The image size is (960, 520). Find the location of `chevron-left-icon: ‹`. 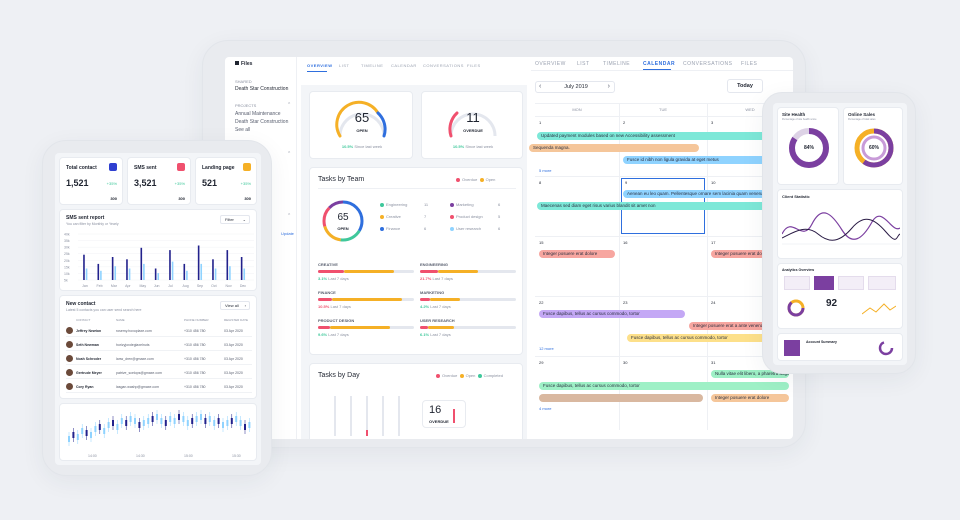

chevron-left-icon: ‹ is located at coordinates (540, 86).